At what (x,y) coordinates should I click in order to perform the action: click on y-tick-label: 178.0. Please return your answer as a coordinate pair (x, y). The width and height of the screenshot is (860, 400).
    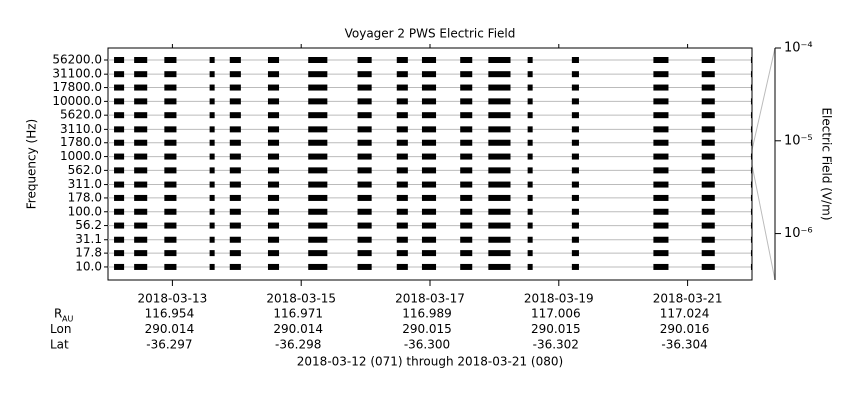
    Looking at the image, I should click on (85, 197).